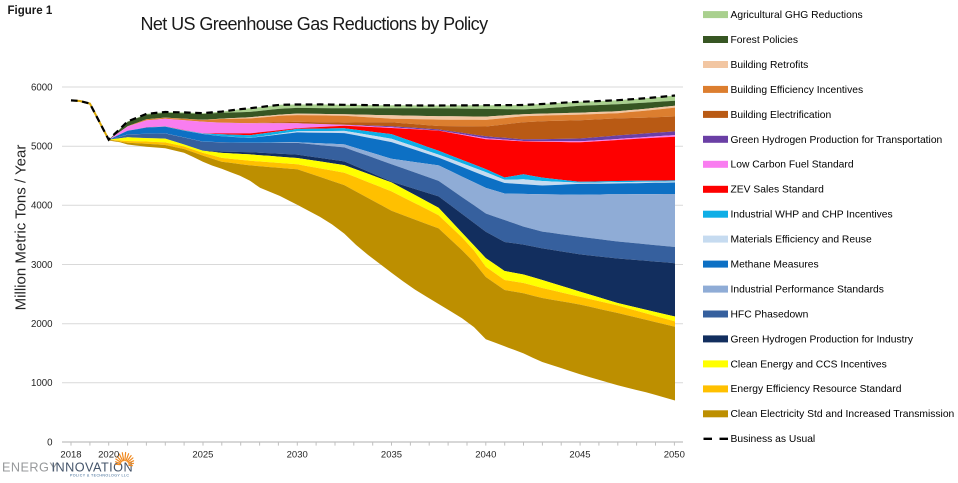  I want to click on svg-text: Building Electrification, so click(781, 115).